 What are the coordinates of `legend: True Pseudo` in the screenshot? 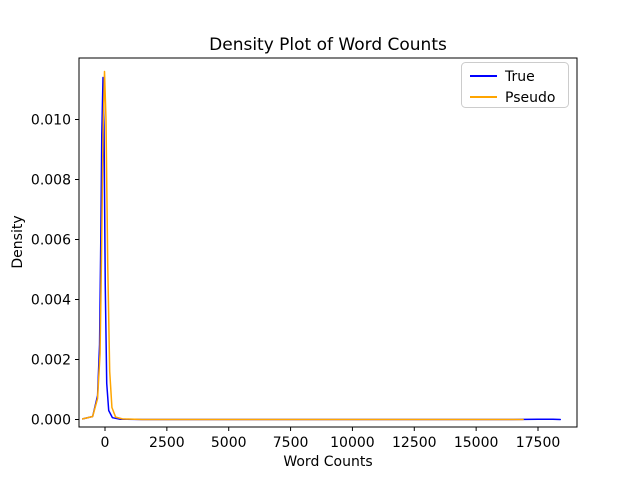 It's located at (515, 85).